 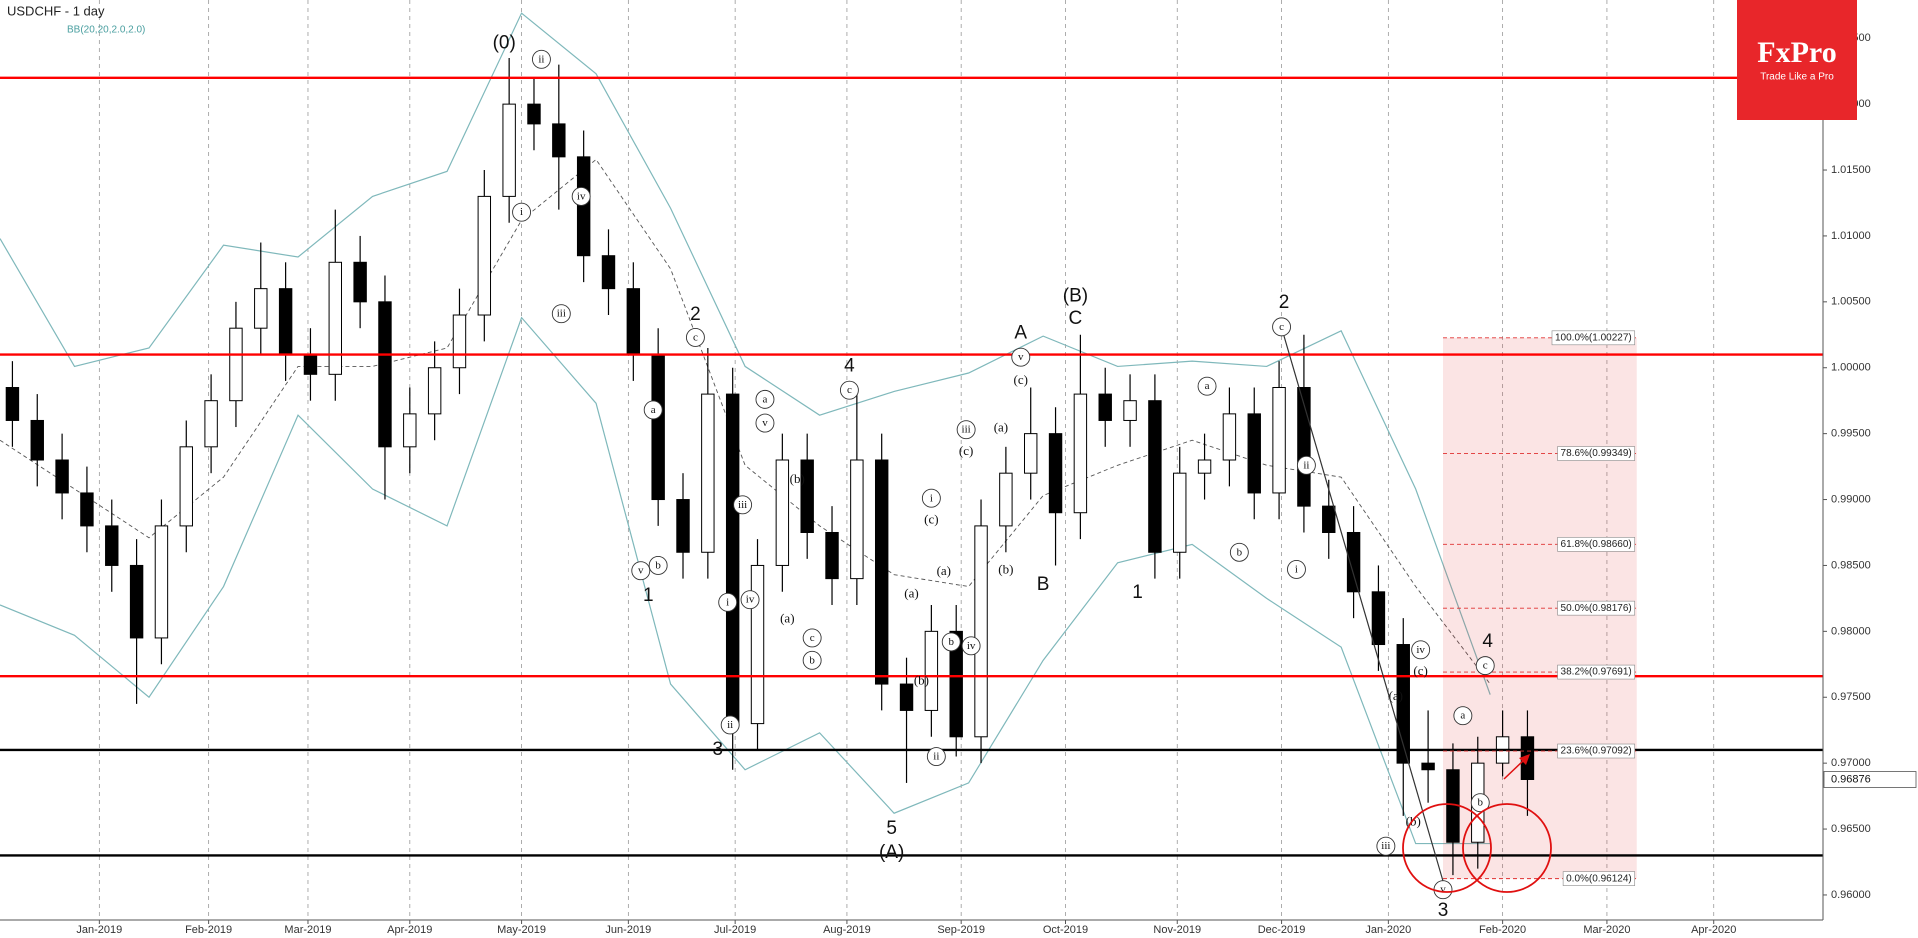 I want to click on wave-label: 4, so click(x=849, y=365).